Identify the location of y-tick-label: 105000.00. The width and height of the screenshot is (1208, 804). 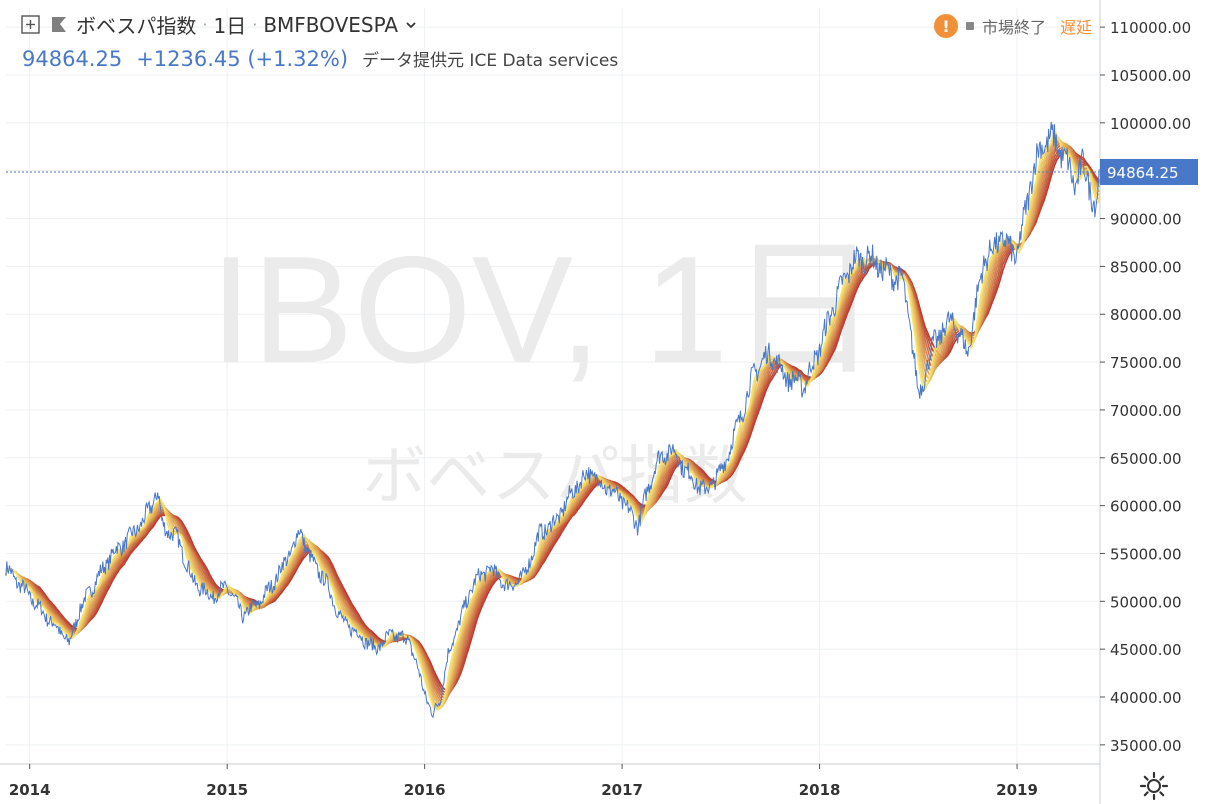
(1150, 76).